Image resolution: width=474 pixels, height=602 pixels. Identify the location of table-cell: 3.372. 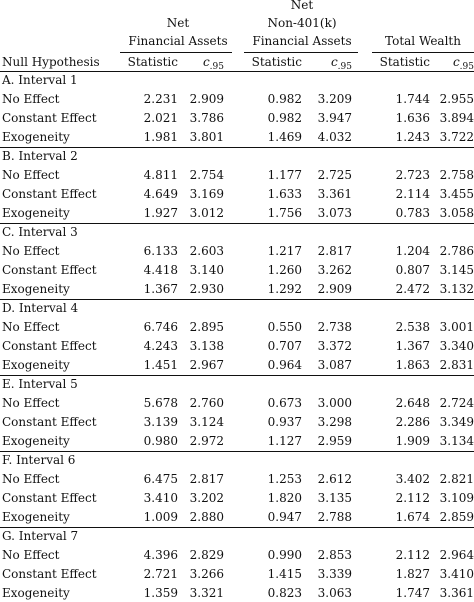
(334, 346).